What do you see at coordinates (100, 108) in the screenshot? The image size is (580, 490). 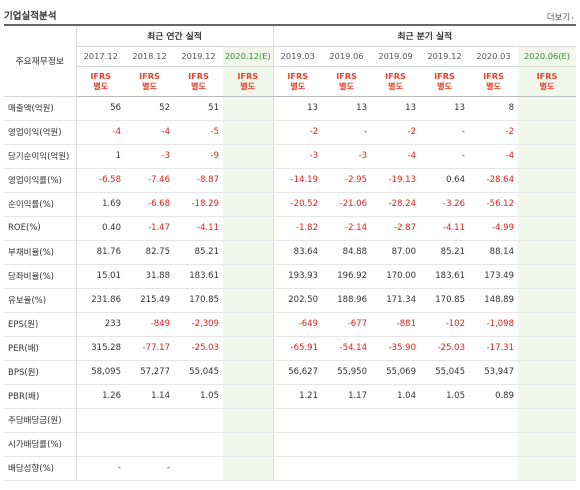 I see `table-cell: 56` at bounding box center [100, 108].